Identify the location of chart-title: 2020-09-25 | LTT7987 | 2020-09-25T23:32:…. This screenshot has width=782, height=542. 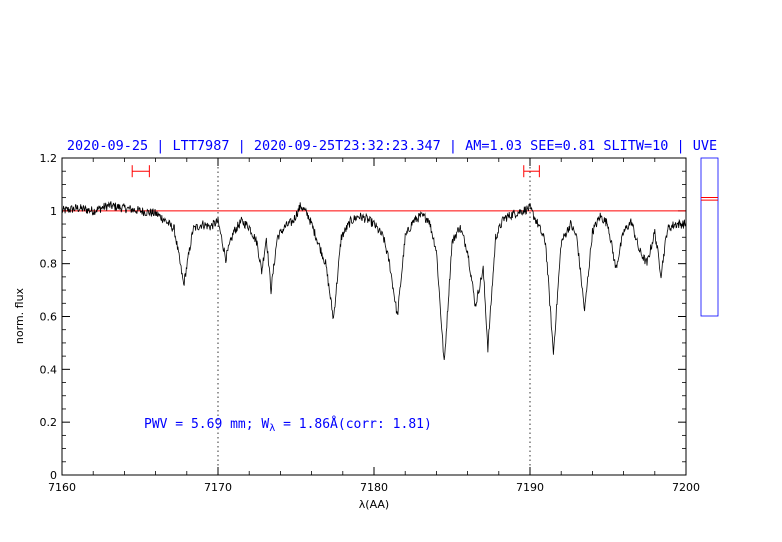
(392, 146).